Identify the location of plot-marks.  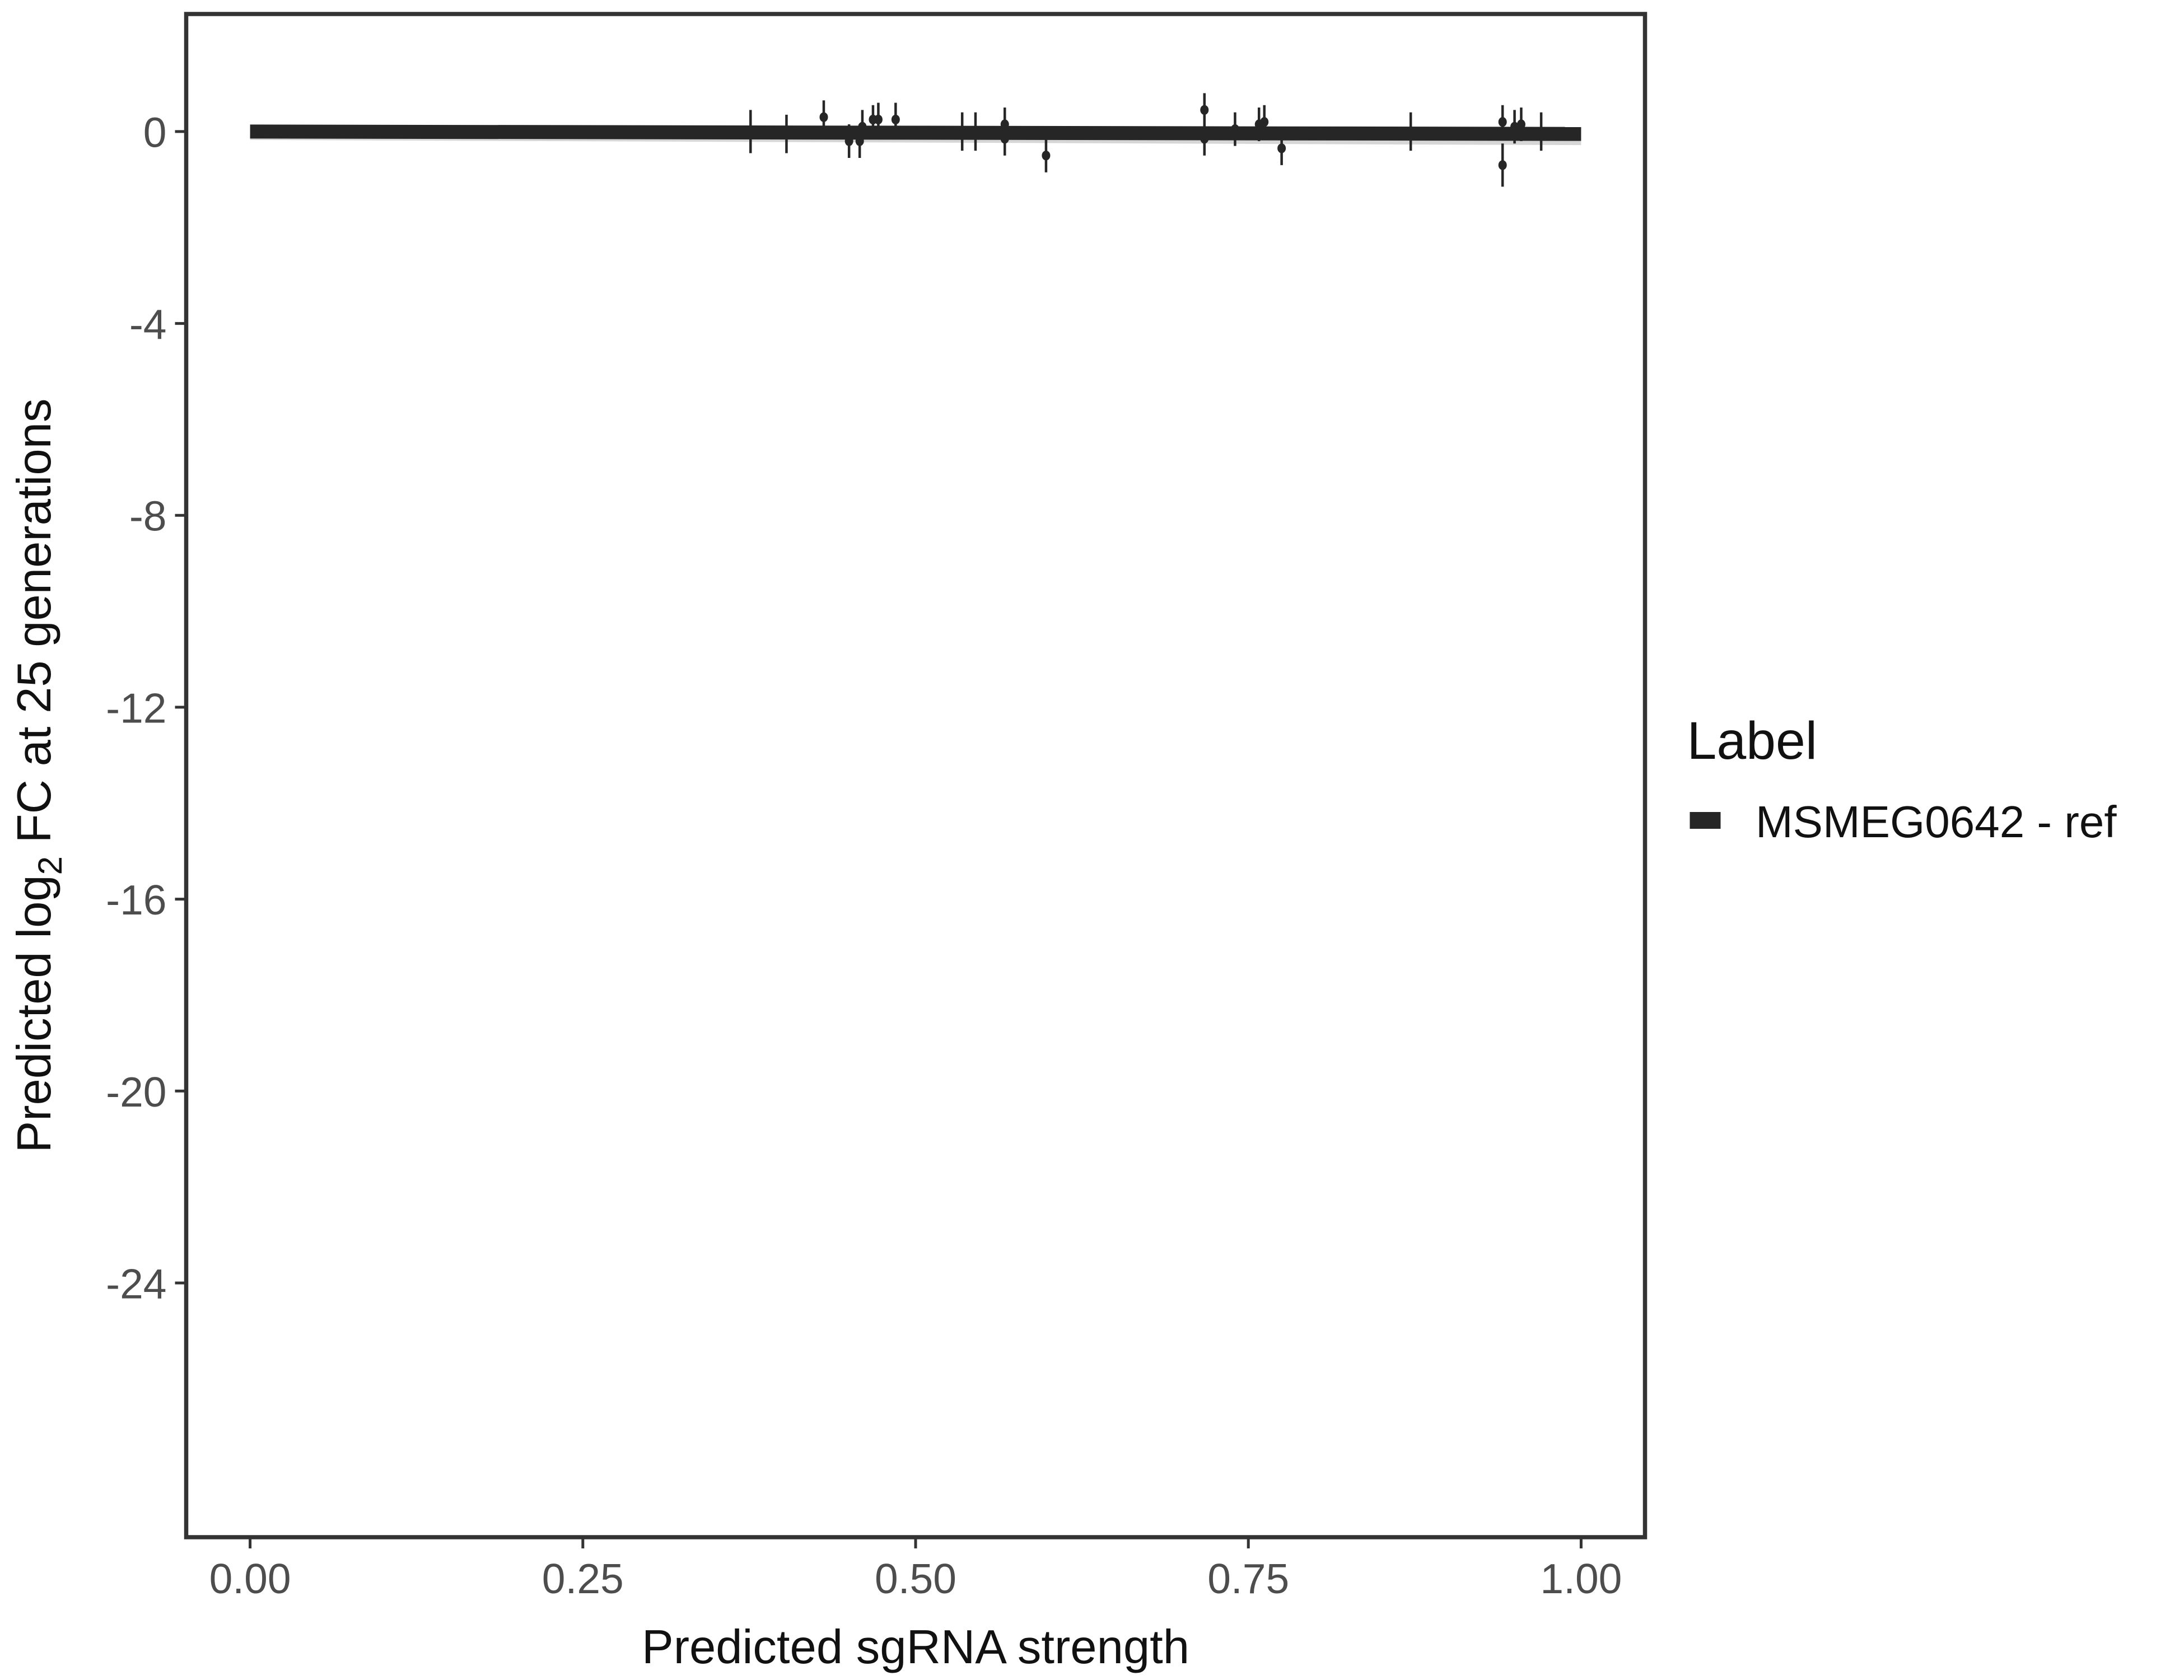
(916, 140).